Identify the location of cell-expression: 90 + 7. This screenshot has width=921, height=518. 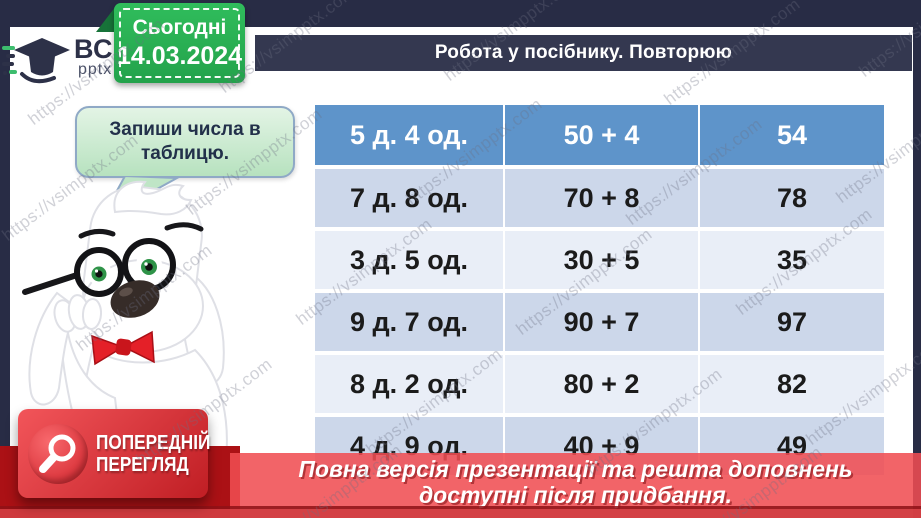
(601, 322).